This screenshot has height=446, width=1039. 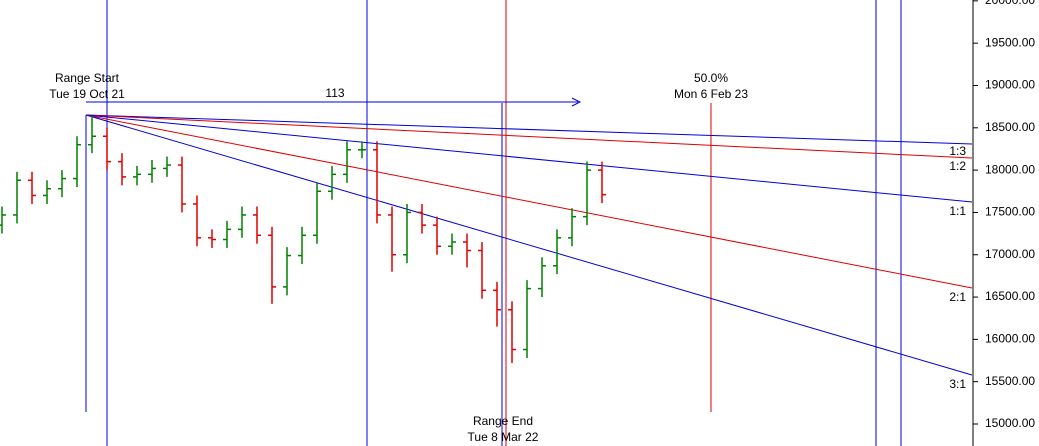 What do you see at coordinates (87, 94) in the screenshot?
I see `range-start-date: Tue 19 Oct 21` at bounding box center [87, 94].